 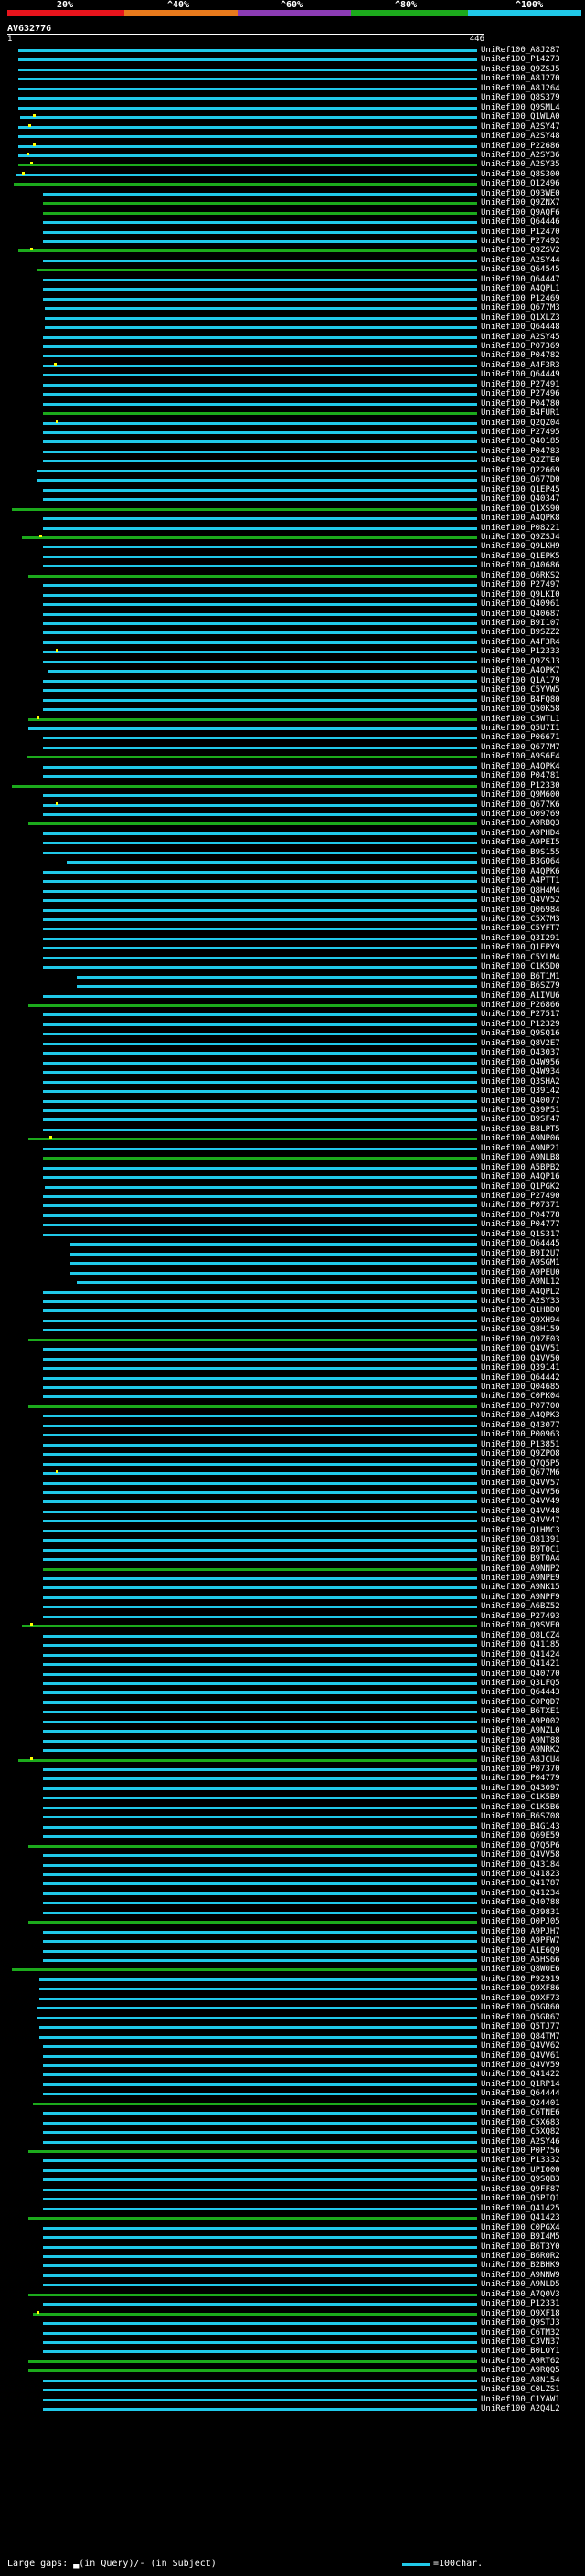 I want to click on hit-row: UniRef100_A9NPE9, so click(x=293, y=1578).